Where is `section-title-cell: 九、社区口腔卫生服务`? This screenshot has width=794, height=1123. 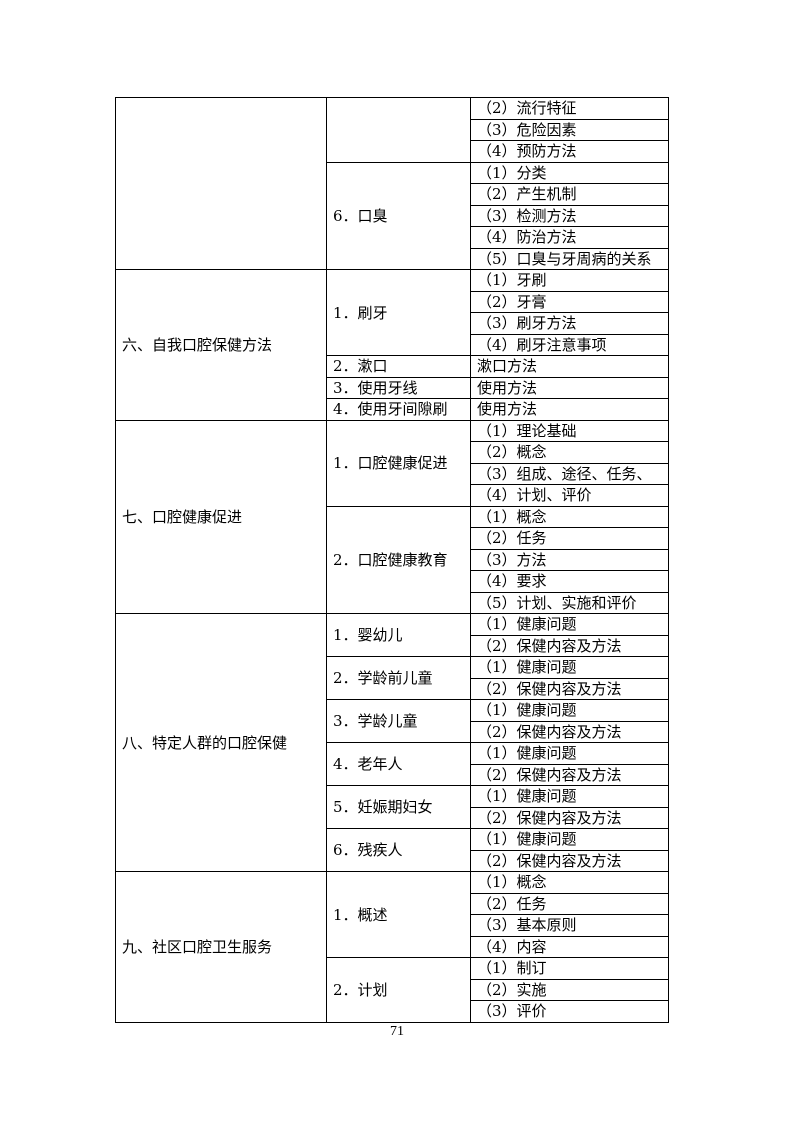 section-title-cell: 九、社区口腔卫生服务 is located at coordinates (221, 947).